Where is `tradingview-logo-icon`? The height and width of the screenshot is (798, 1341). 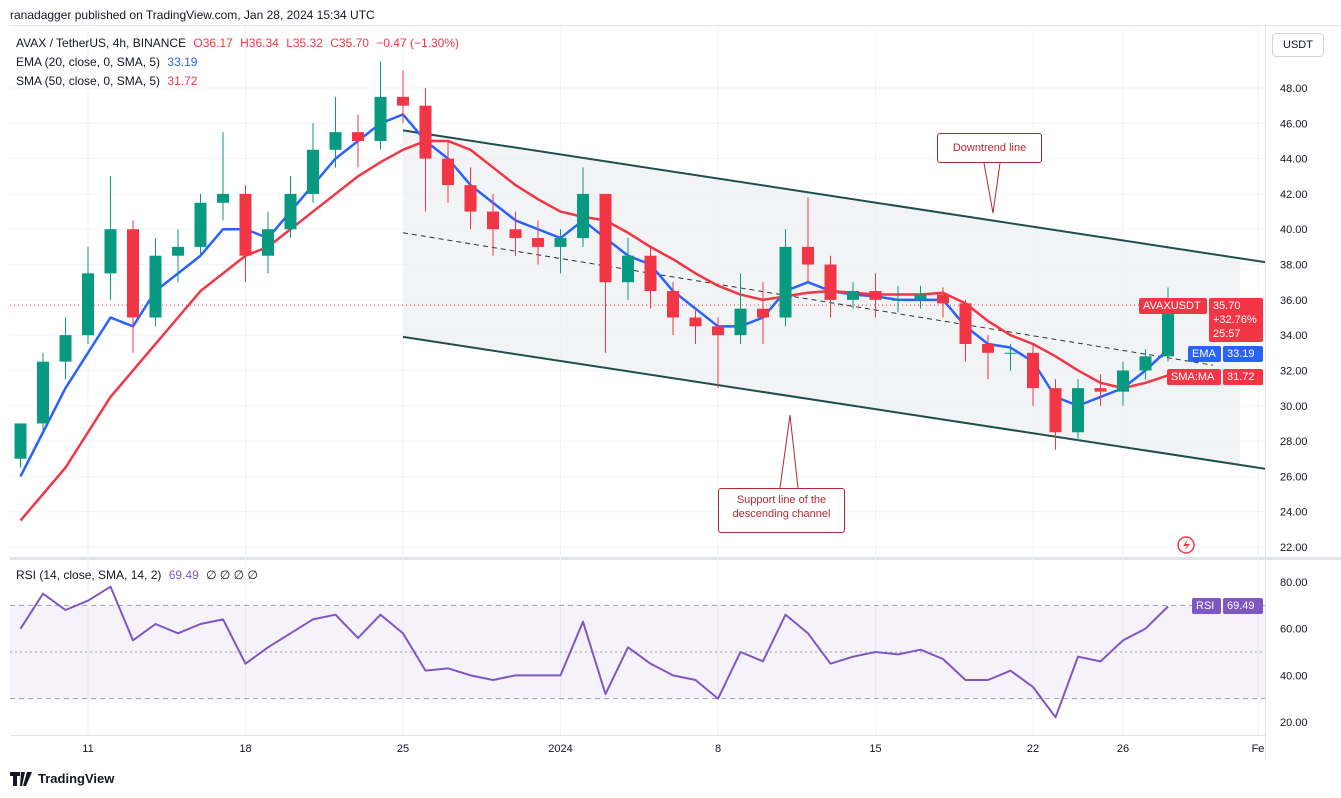
tradingview-logo-icon is located at coordinates (21, 778).